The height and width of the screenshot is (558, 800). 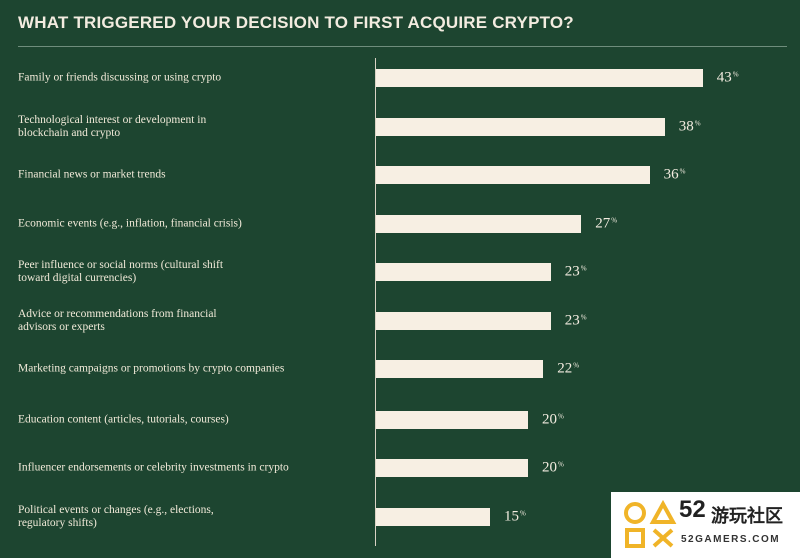 I want to click on data-label: 27%, so click(x=606, y=223).